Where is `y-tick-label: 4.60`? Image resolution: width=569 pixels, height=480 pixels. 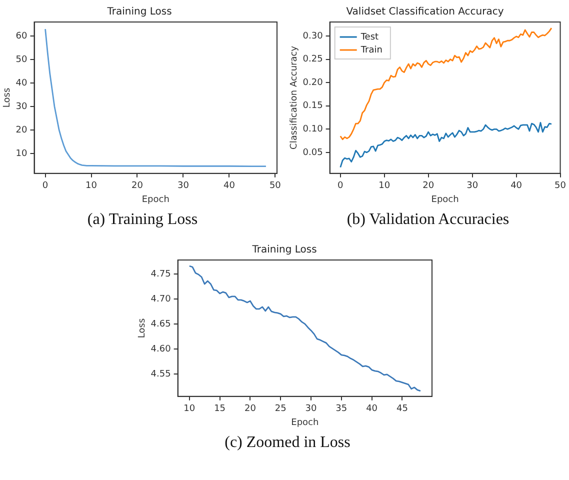
y-tick-label: 4.60 is located at coordinates (161, 349).